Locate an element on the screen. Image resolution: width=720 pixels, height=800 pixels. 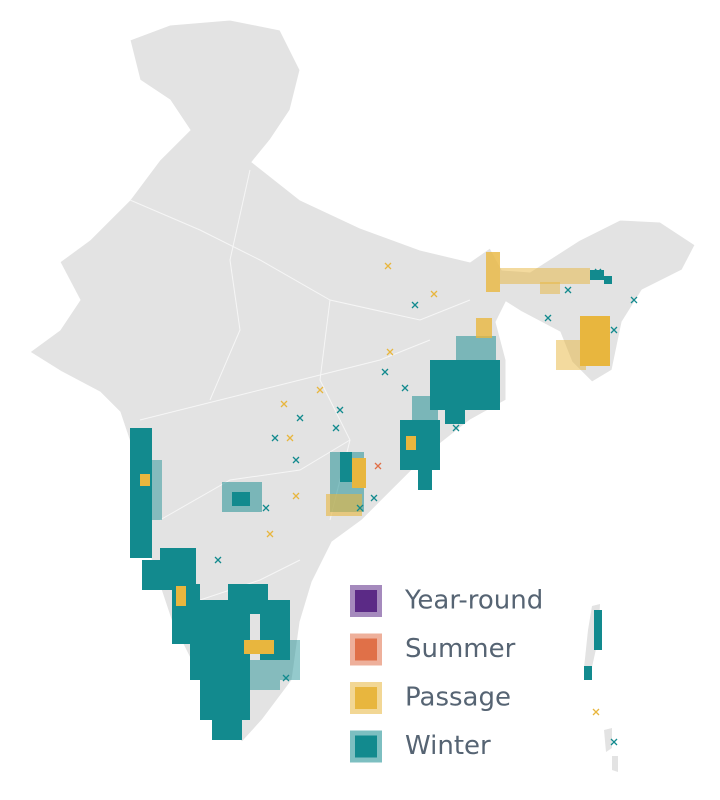
legend-label: Winter is located at coordinates (448, 746).